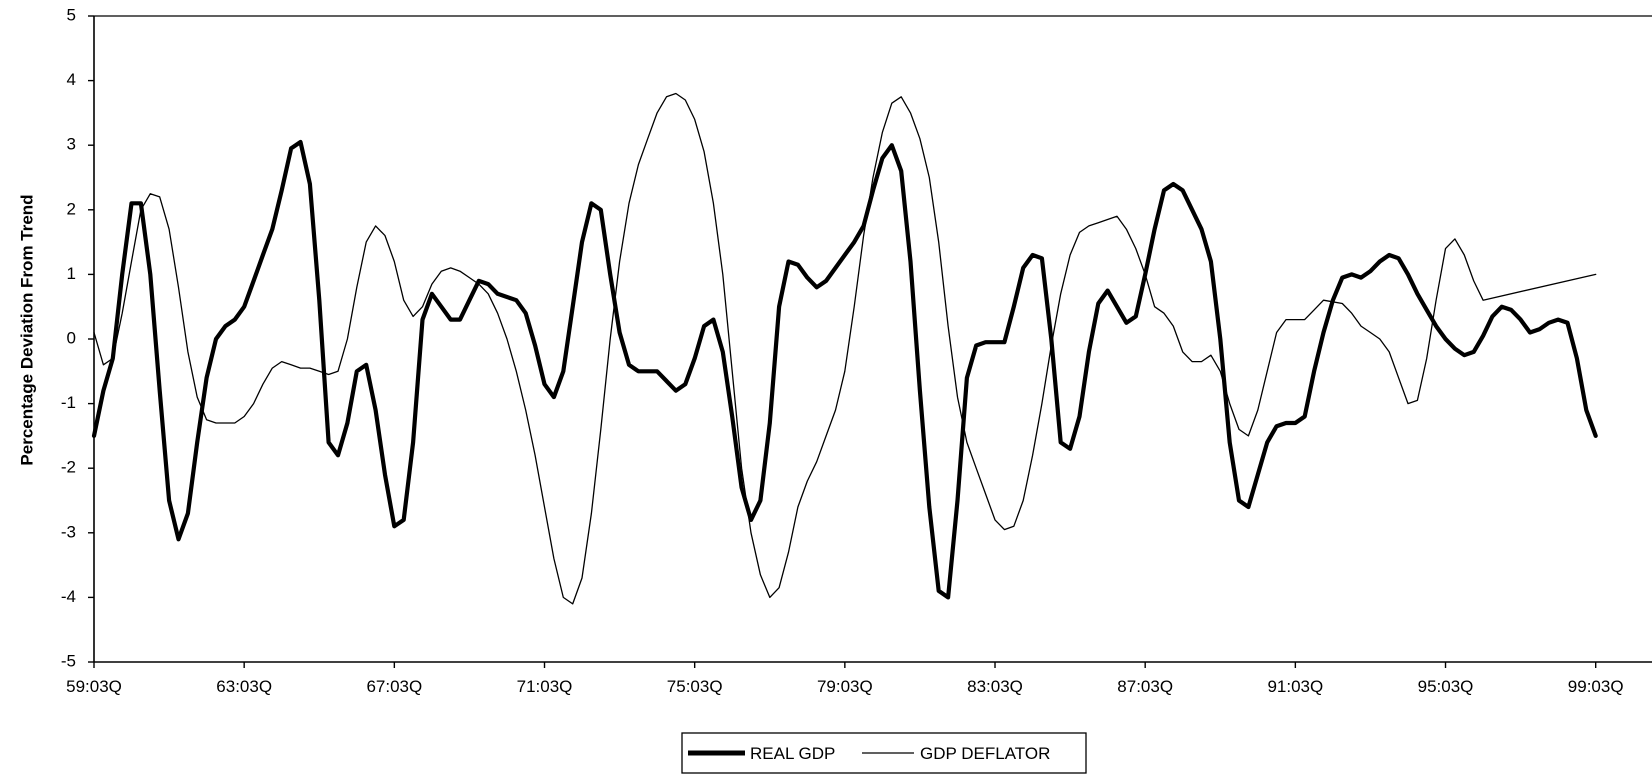  Describe the element at coordinates (68, 660) in the screenshot. I see `y-tick-label: -5` at that location.